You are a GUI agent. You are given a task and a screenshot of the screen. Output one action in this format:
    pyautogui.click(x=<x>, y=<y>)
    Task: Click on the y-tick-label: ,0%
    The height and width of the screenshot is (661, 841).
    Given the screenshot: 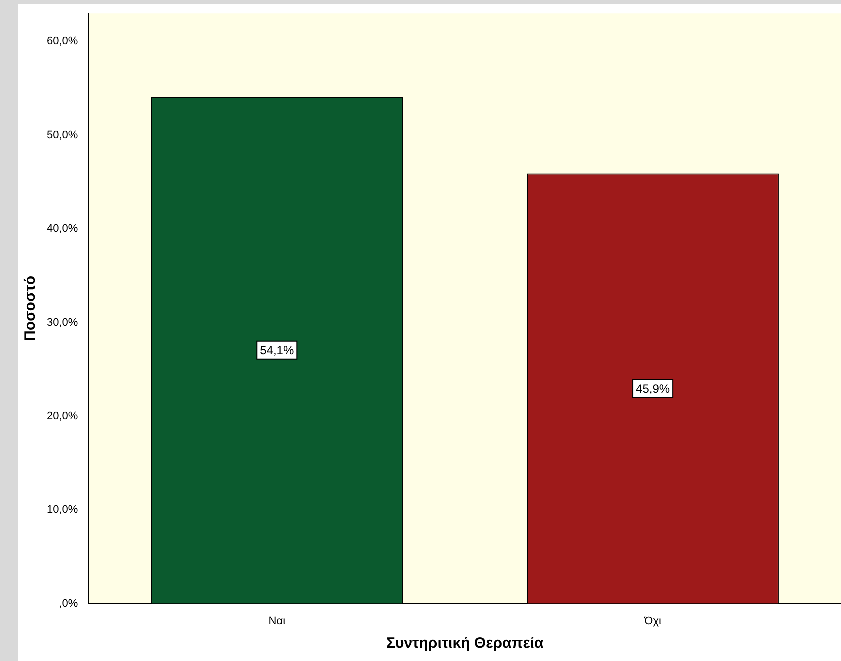 What is the action you would take?
    pyautogui.click(x=68, y=604)
    